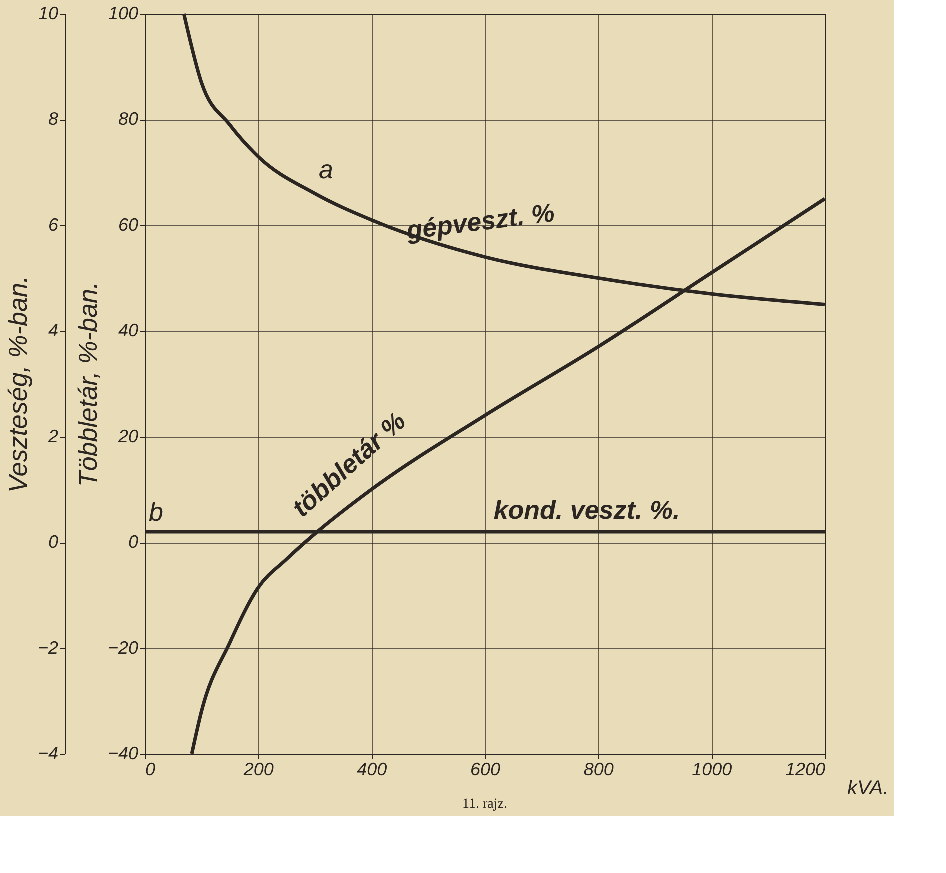  What do you see at coordinates (326, 169) in the screenshot?
I see `annotation: a` at bounding box center [326, 169].